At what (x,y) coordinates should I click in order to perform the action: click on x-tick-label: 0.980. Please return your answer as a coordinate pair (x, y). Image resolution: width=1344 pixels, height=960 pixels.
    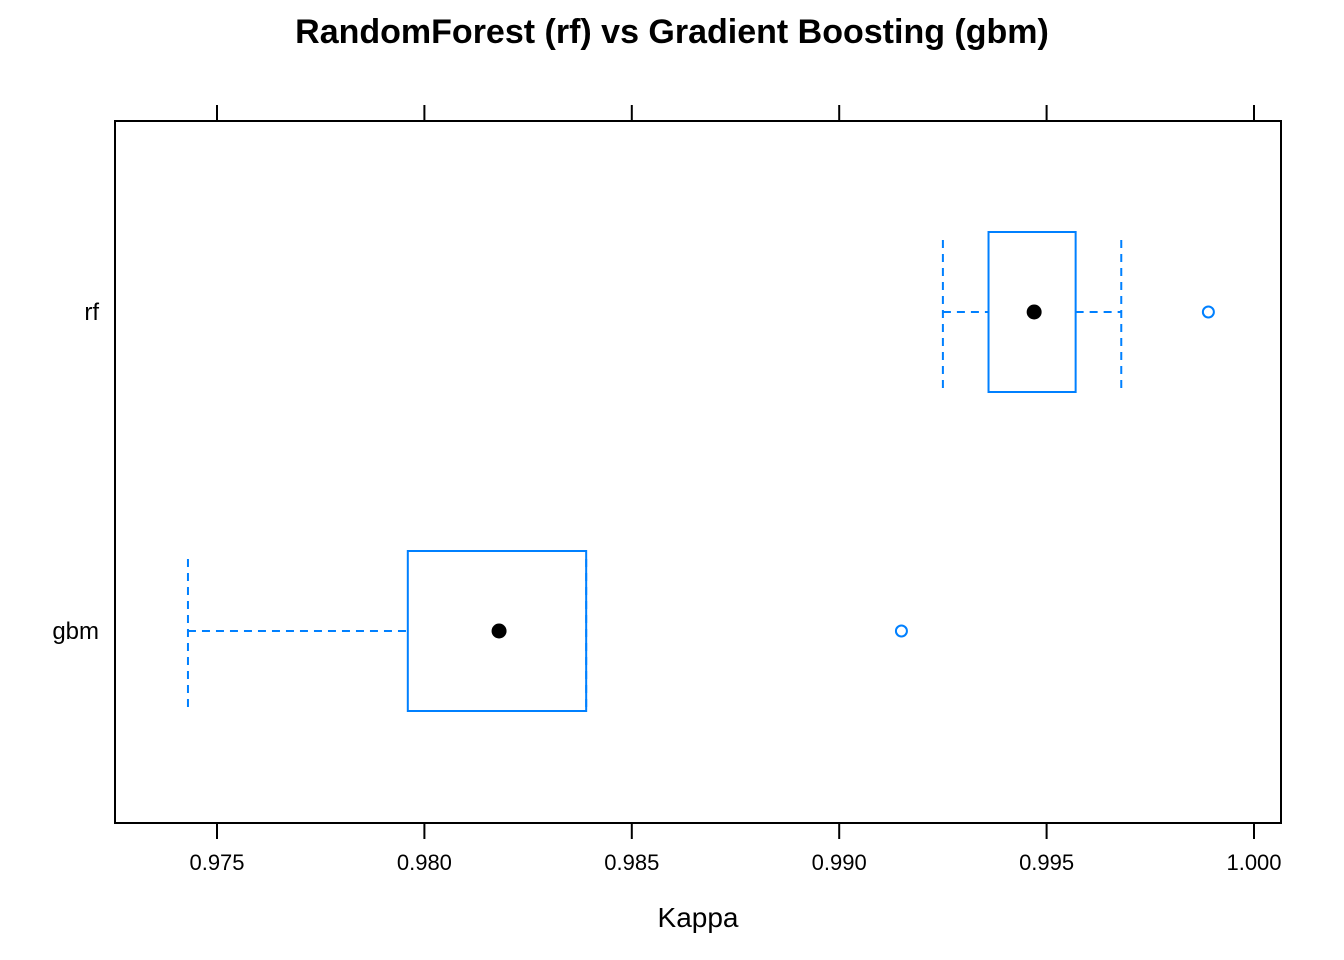
    Looking at the image, I should click on (424, 862).